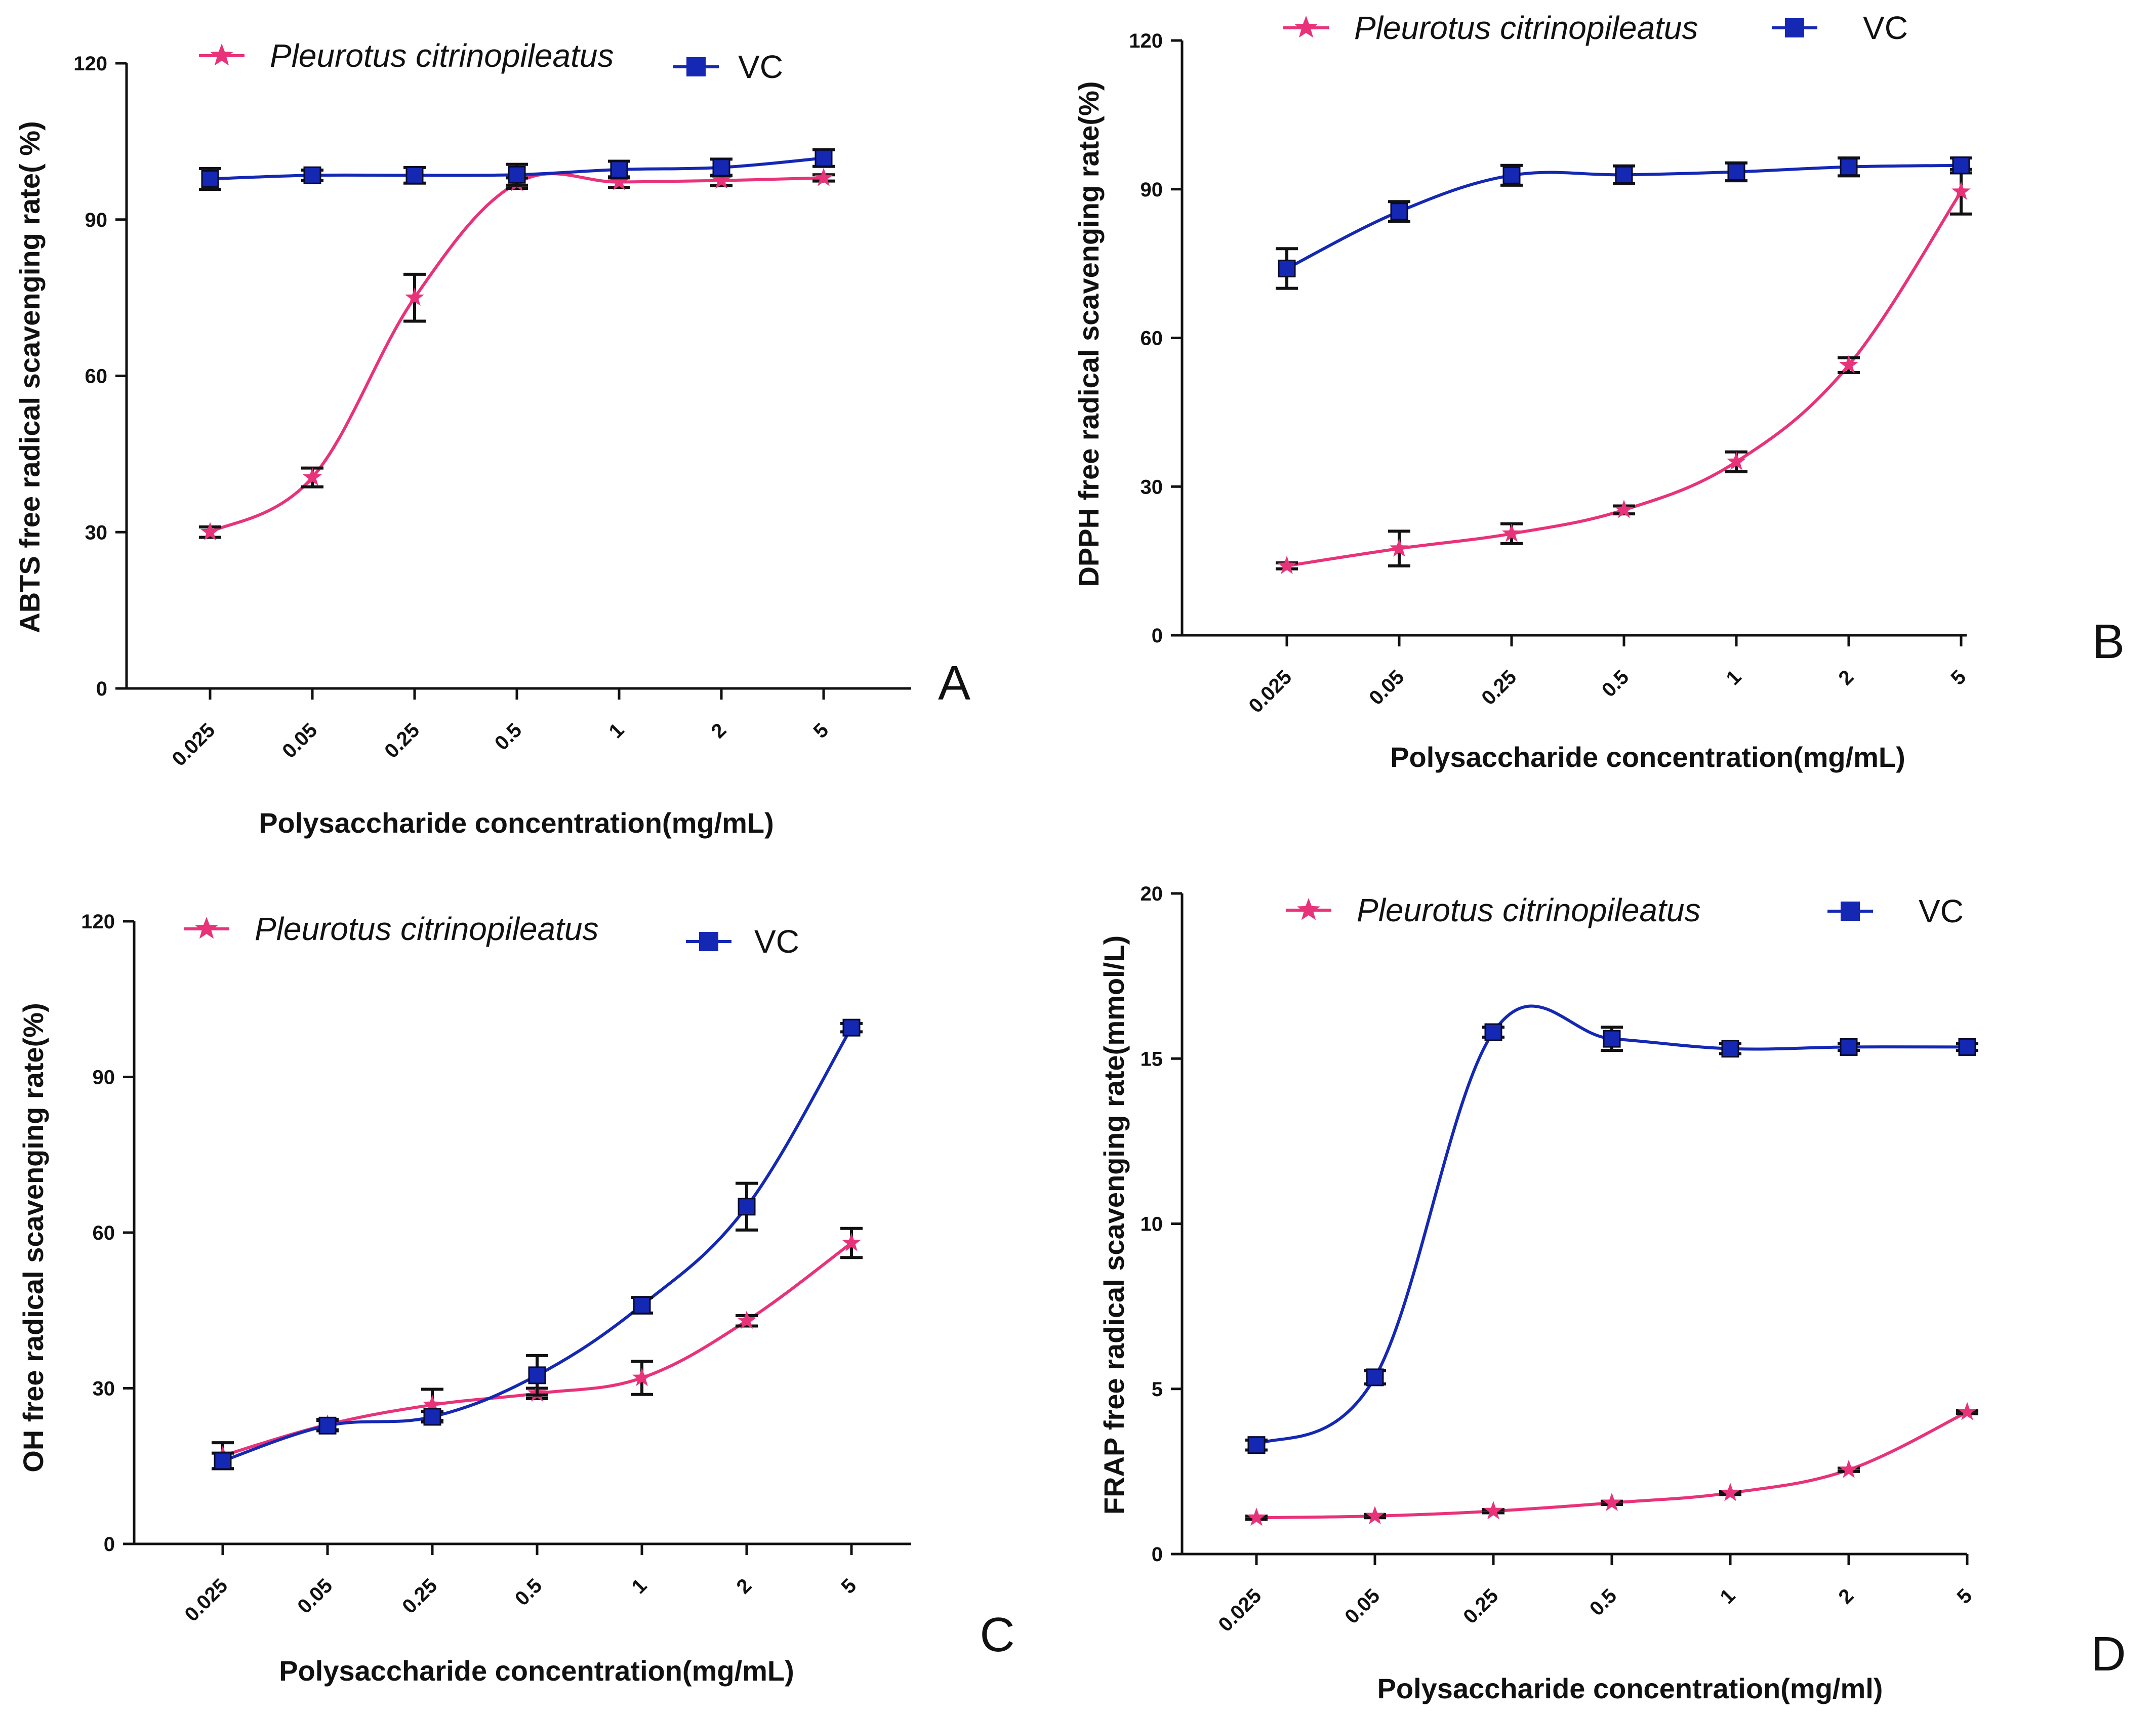  Describe the element at coordinates (536, 1671) in the screenshot. I see `x-axis-title: Polysaccharide concentration(mg/mL)` at that location.